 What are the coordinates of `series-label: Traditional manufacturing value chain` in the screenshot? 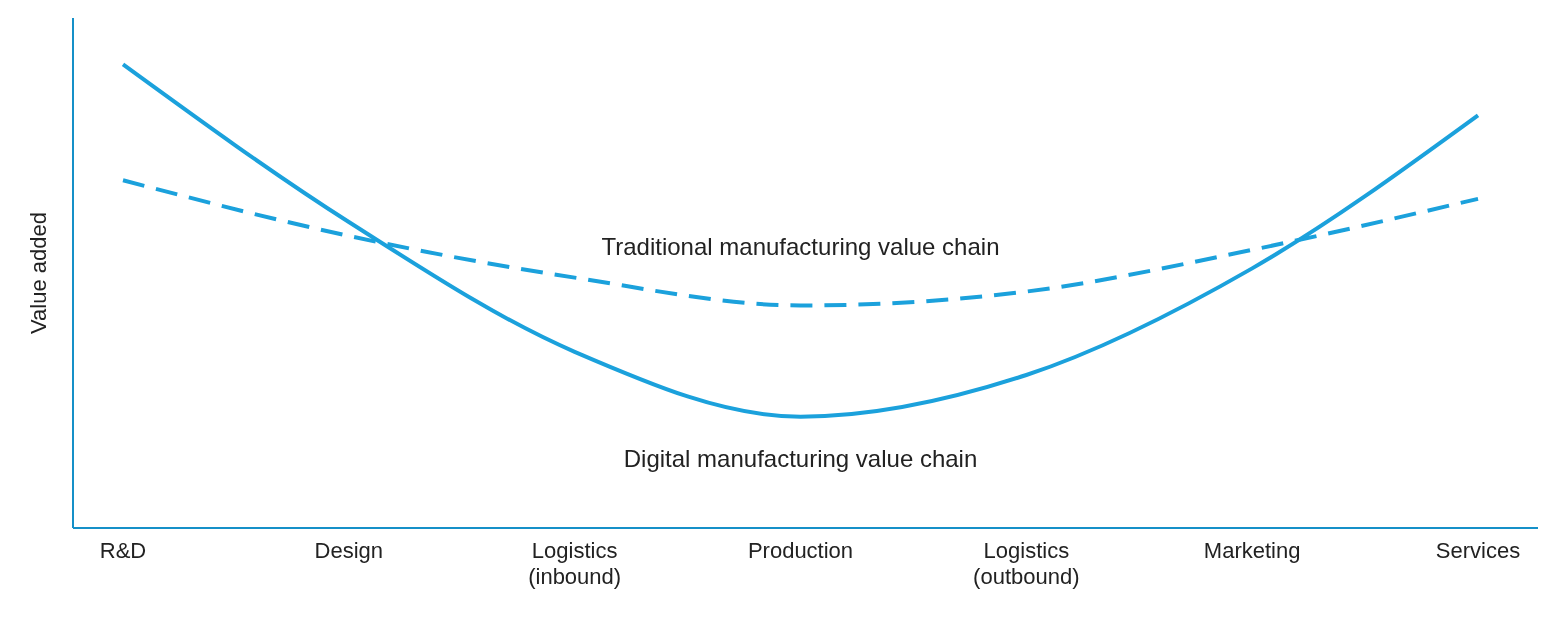 It's located at (800, 247).